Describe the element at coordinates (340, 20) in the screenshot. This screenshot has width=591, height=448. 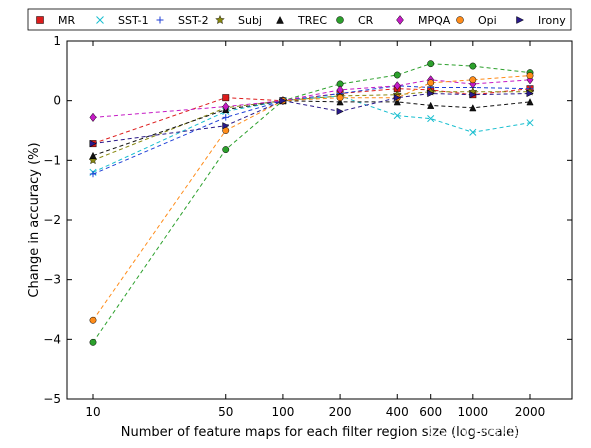
I see `legend-marker-cr` at that location.